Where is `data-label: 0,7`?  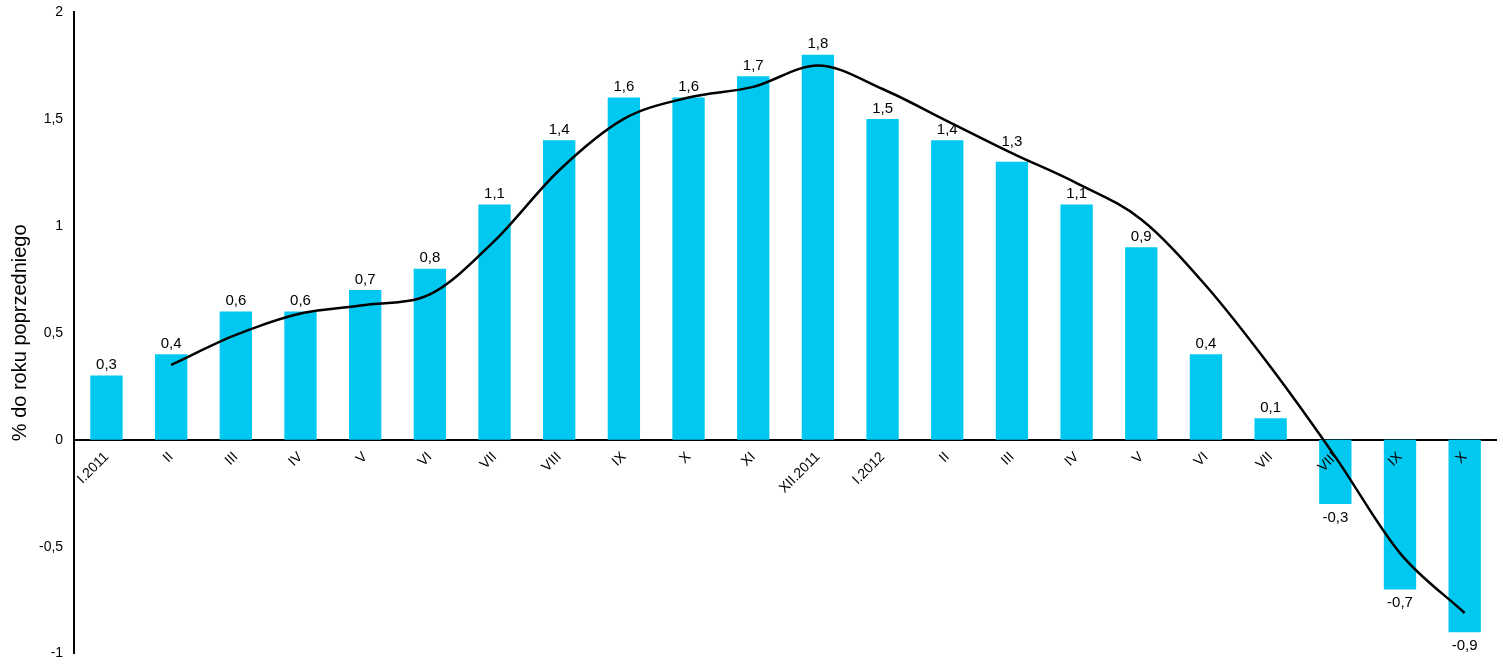
data-label: 0,7 is located at coordinates (365, 278).